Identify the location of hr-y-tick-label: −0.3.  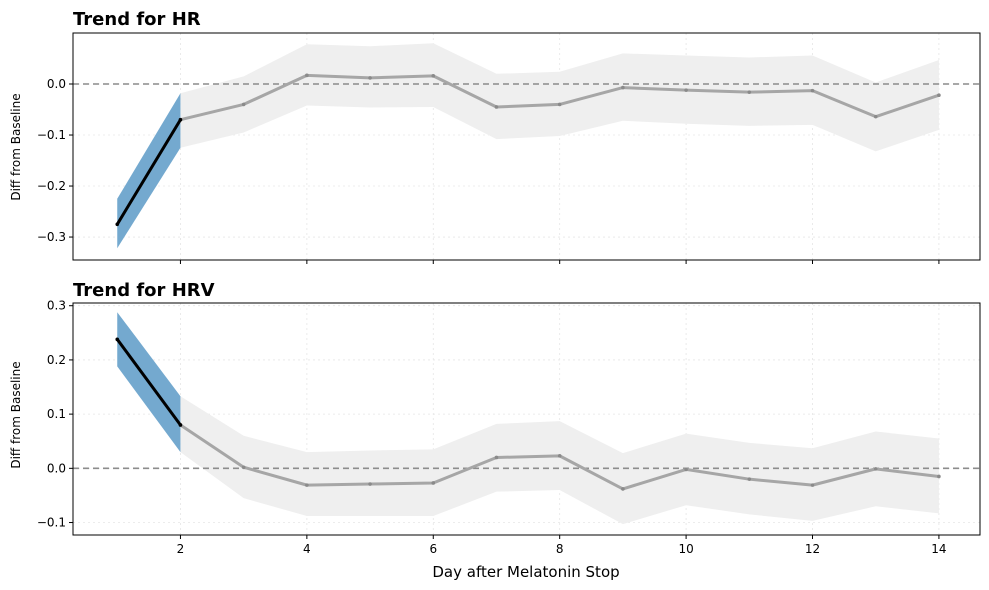
(51, 237).